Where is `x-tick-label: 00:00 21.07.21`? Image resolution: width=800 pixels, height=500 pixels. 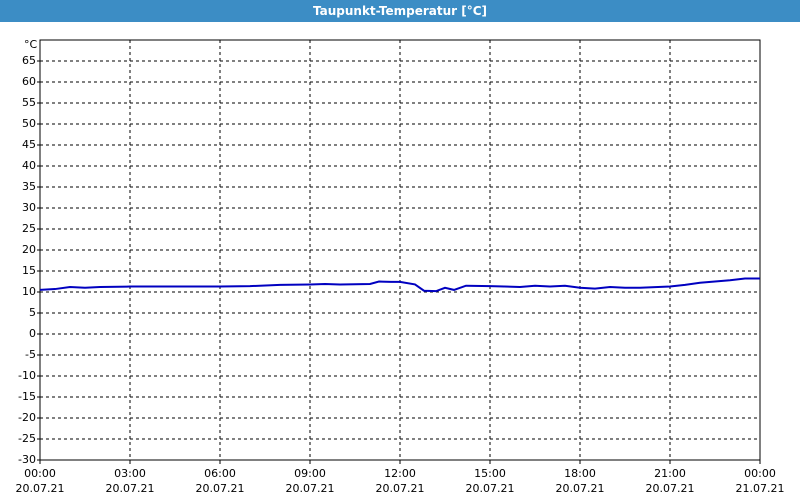 x-tick-label: 00:00 21.07.21 is located at coordinates (760, 481).